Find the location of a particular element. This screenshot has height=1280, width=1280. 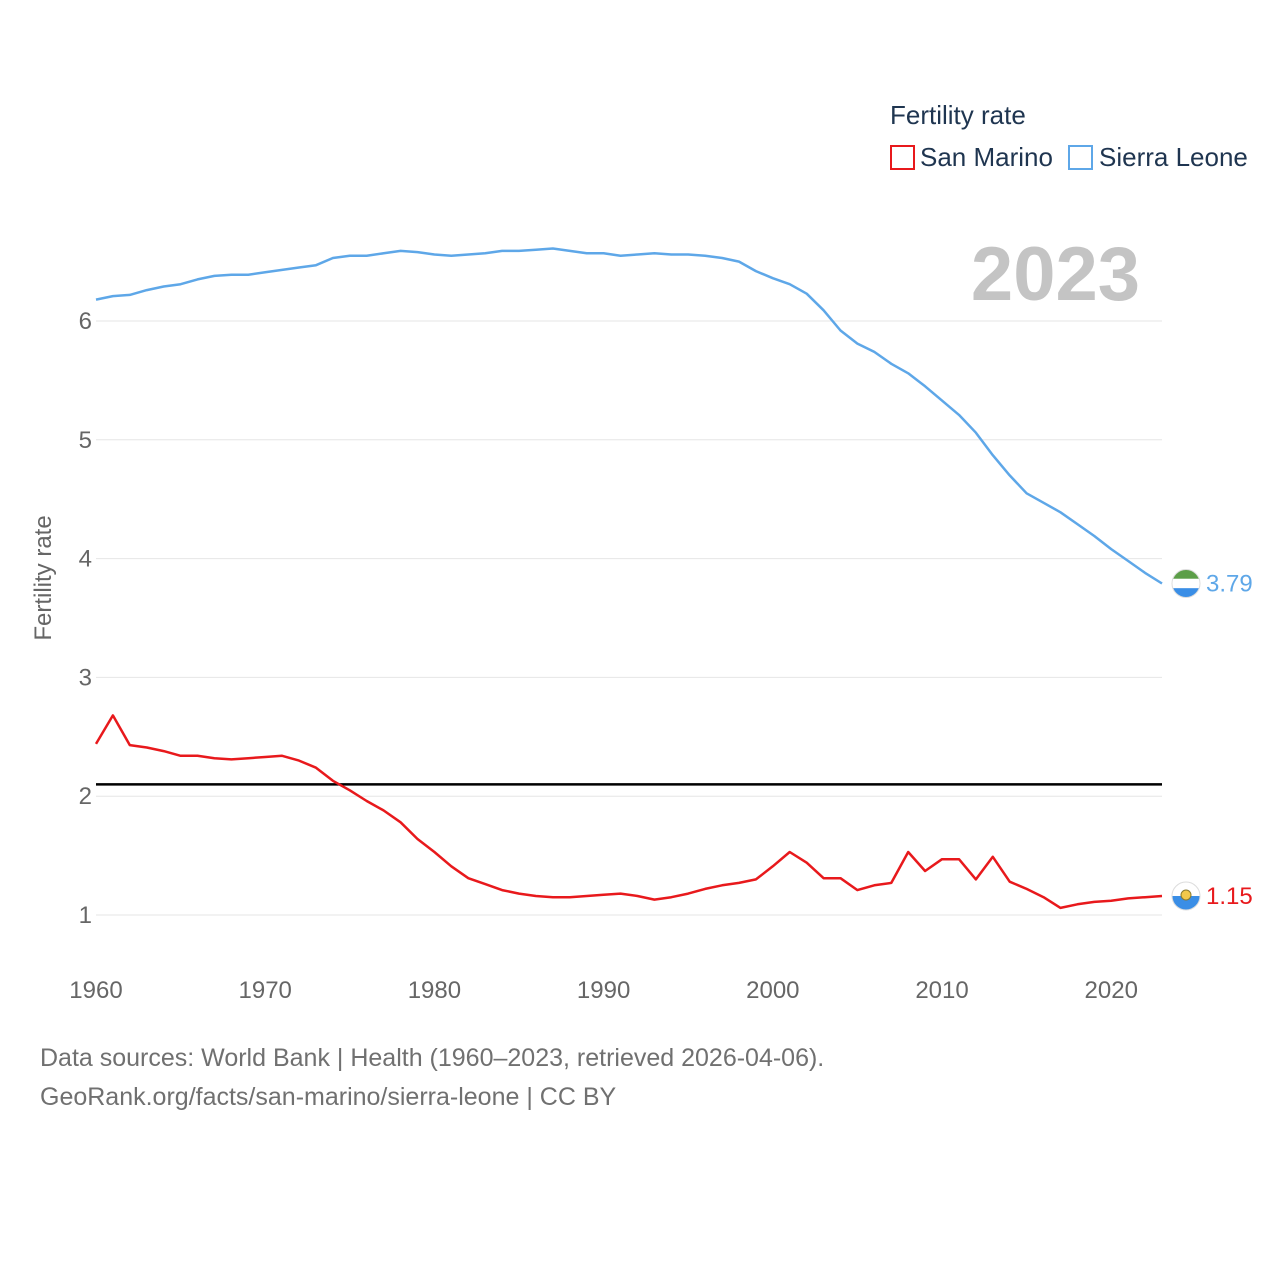

x-tick-label: 1990 is located at coordinates (603, 990).